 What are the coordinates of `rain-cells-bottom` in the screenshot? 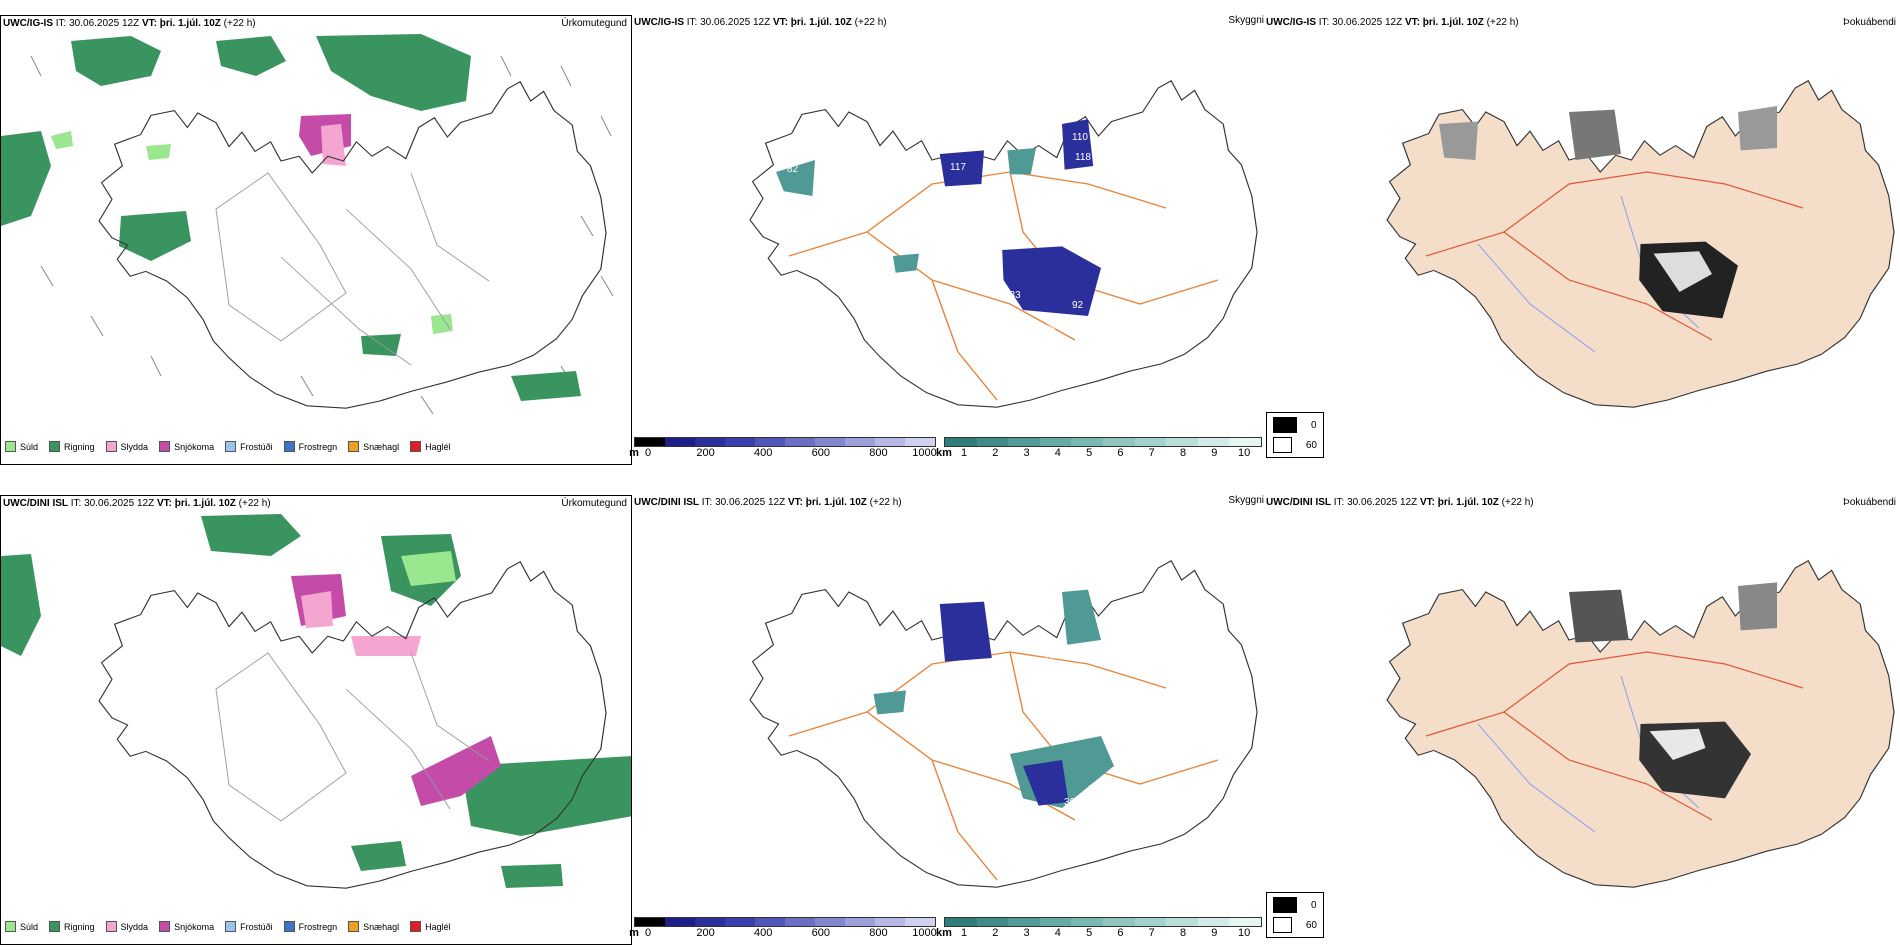 It's located at (316, 701).